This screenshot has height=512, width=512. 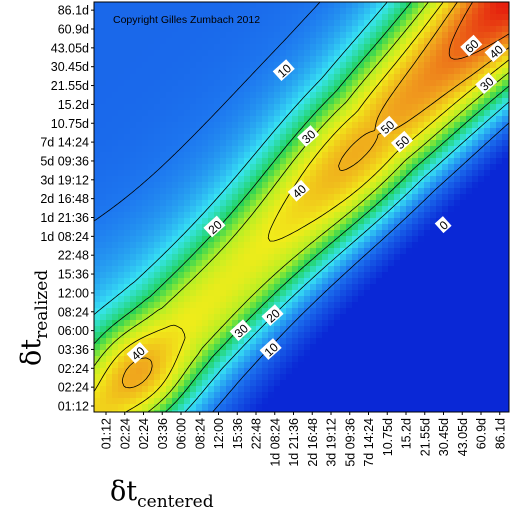 What do you see at coordinates (486, 83) in the screenshot?
I see `contour-label: 30` at bounding box center [486, 83].